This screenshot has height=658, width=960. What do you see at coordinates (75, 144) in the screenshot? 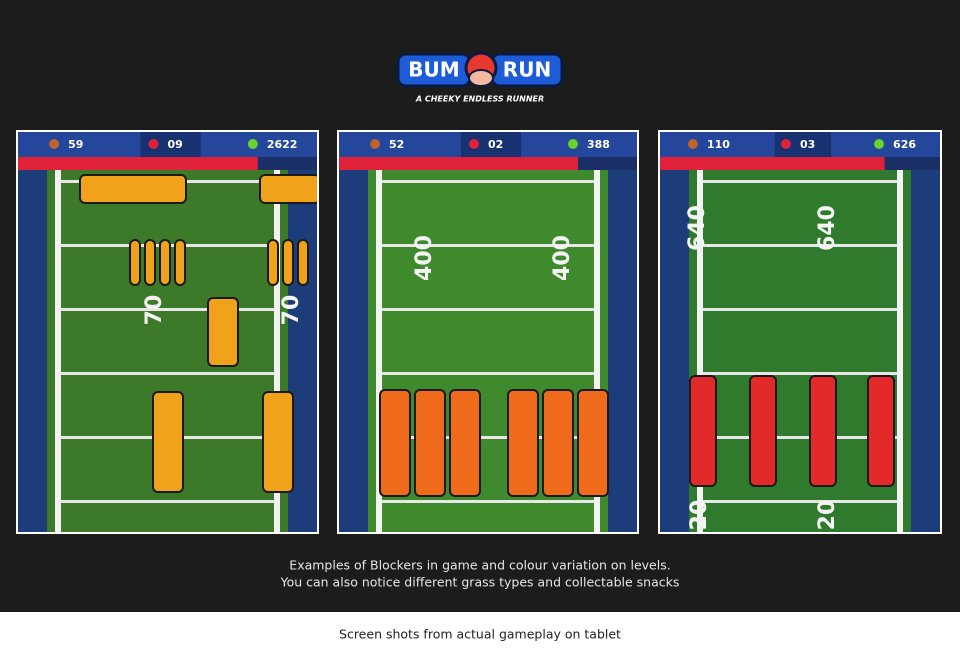
I see `hud-value: 59` at bounding box center [75, 144].